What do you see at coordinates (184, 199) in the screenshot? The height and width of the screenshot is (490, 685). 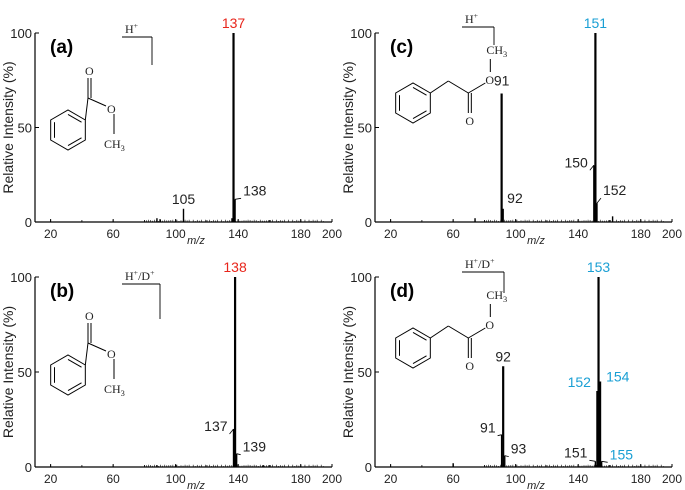 I see `peak-label: 105` at bounding box center [184, 199].